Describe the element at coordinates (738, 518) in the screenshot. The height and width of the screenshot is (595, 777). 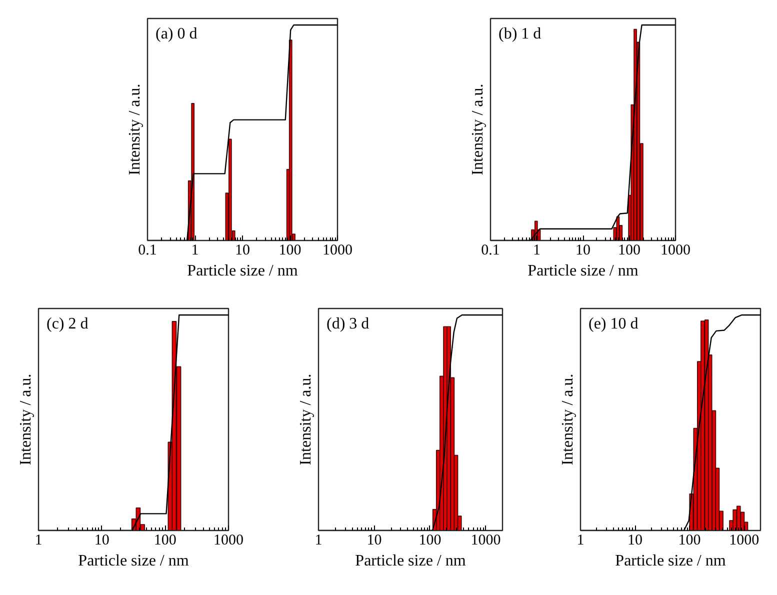
I see `bar` at that location.